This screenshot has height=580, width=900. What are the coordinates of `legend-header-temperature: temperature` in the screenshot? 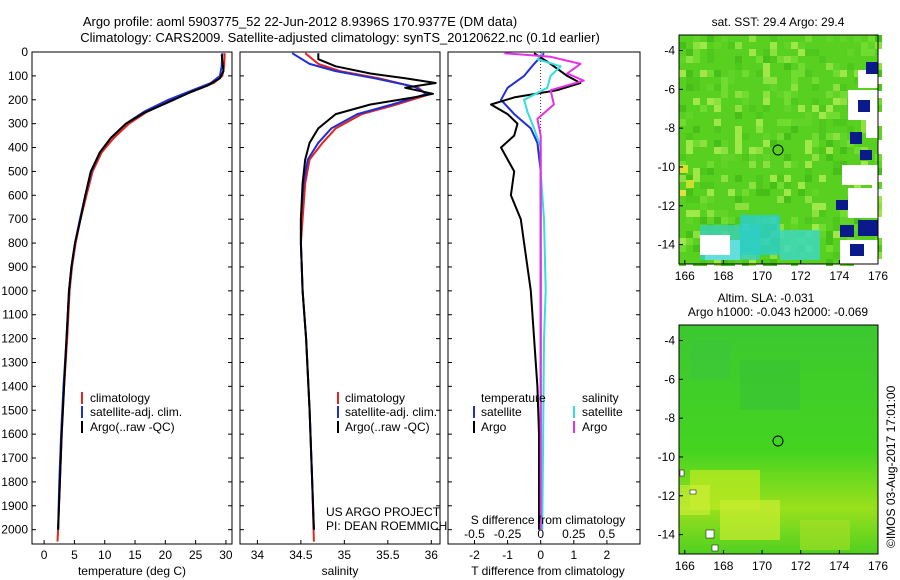 It's located at (513, 398).